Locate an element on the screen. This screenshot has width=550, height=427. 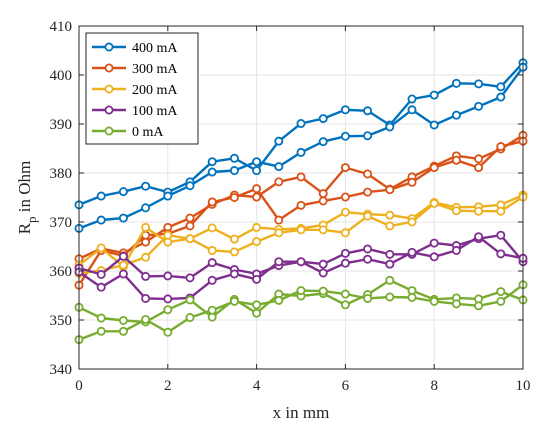
x-tick-label: 8 is located at coordinates (434, 386).